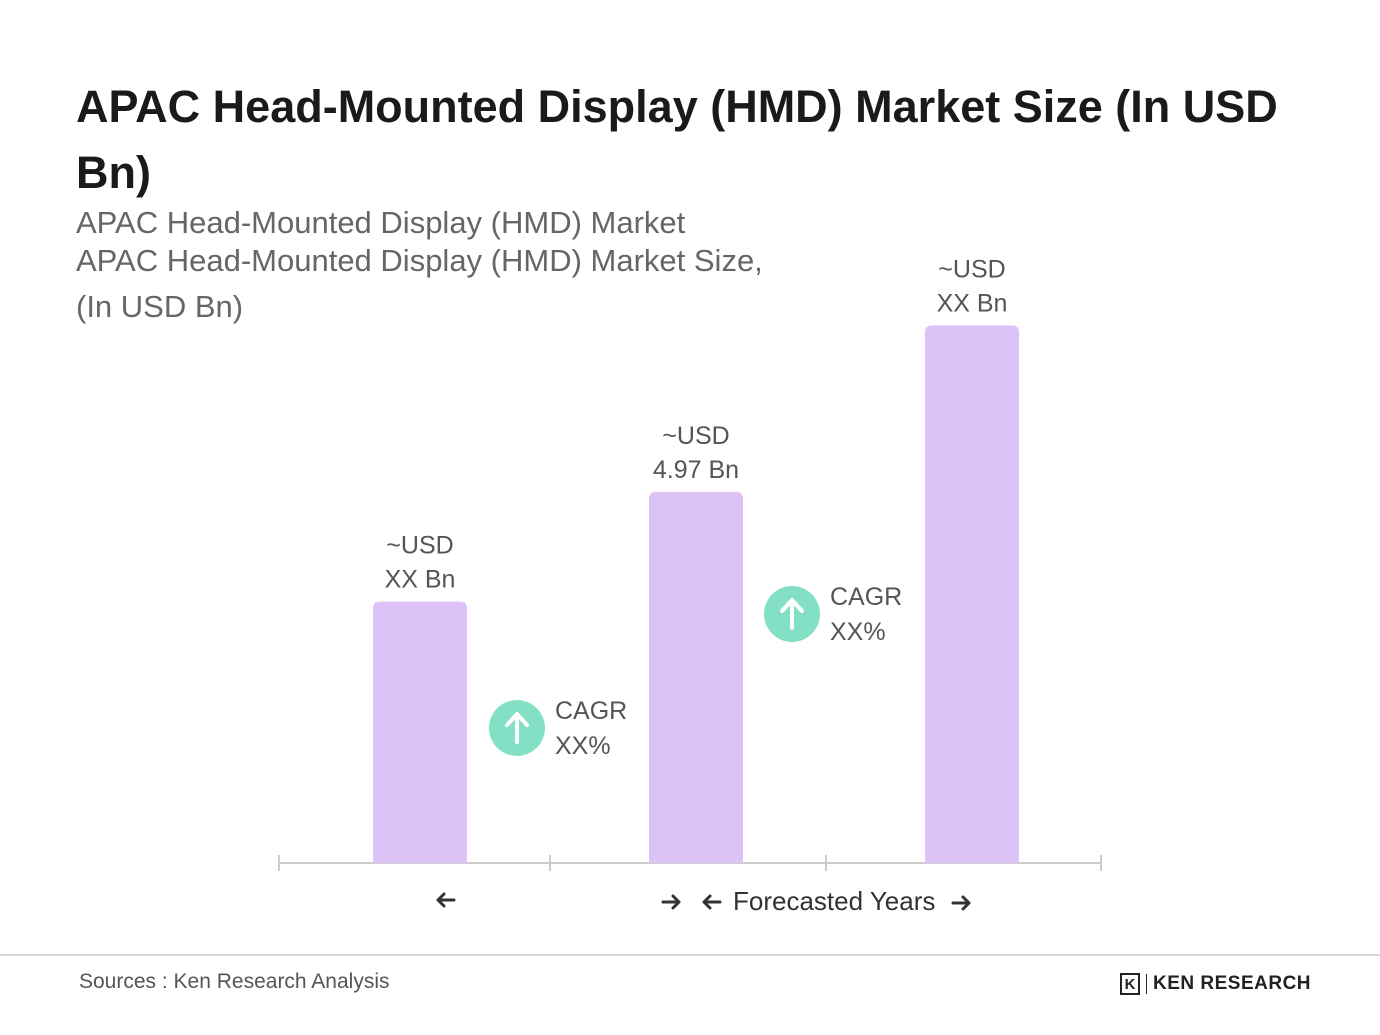 This screenshot has width=1380, height=1035. What do you see at coordinates (834, 901) in the screenshot?
I see `forecast-period-label: Forecasted Years` at bounding box center [834, 901].